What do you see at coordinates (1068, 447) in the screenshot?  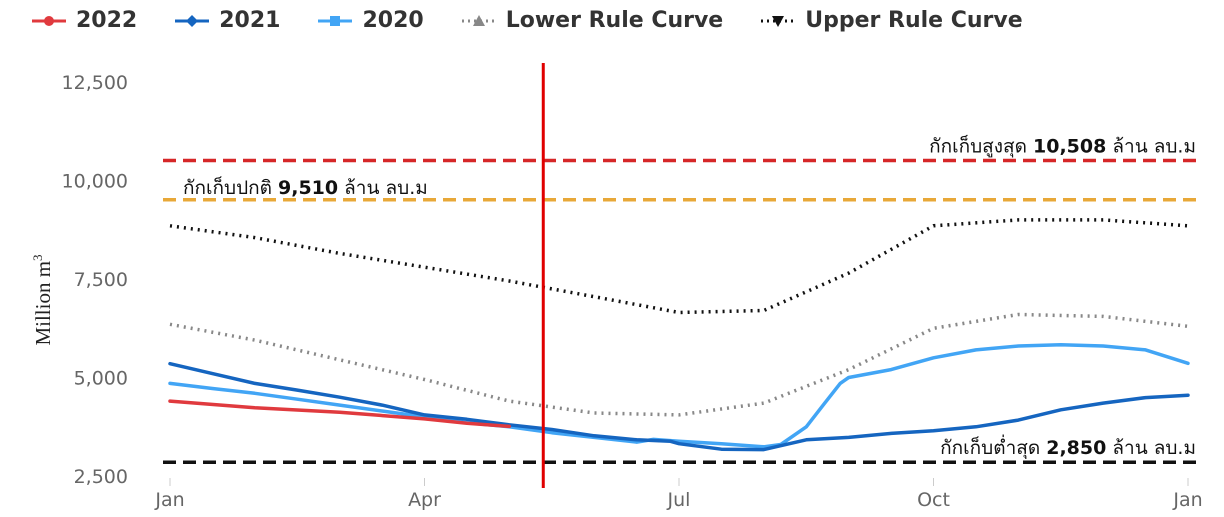 I see `reference-label: กักเก็บต่ำสุด 2,850 ล้าน ลบ.ม` at bounding box center [1068, 447].